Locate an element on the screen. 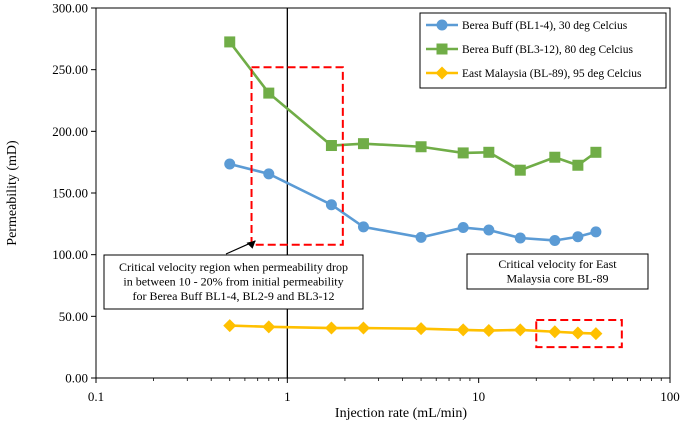  critical-velocity-label-line: Critical velocity for East is located at coordinates (557, 264).